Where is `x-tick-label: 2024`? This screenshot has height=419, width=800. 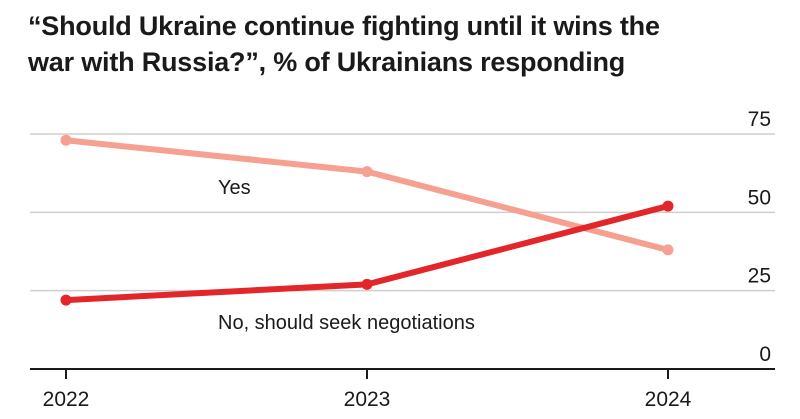
x-tick-label: 2024 is located at coordinates (668, 399).